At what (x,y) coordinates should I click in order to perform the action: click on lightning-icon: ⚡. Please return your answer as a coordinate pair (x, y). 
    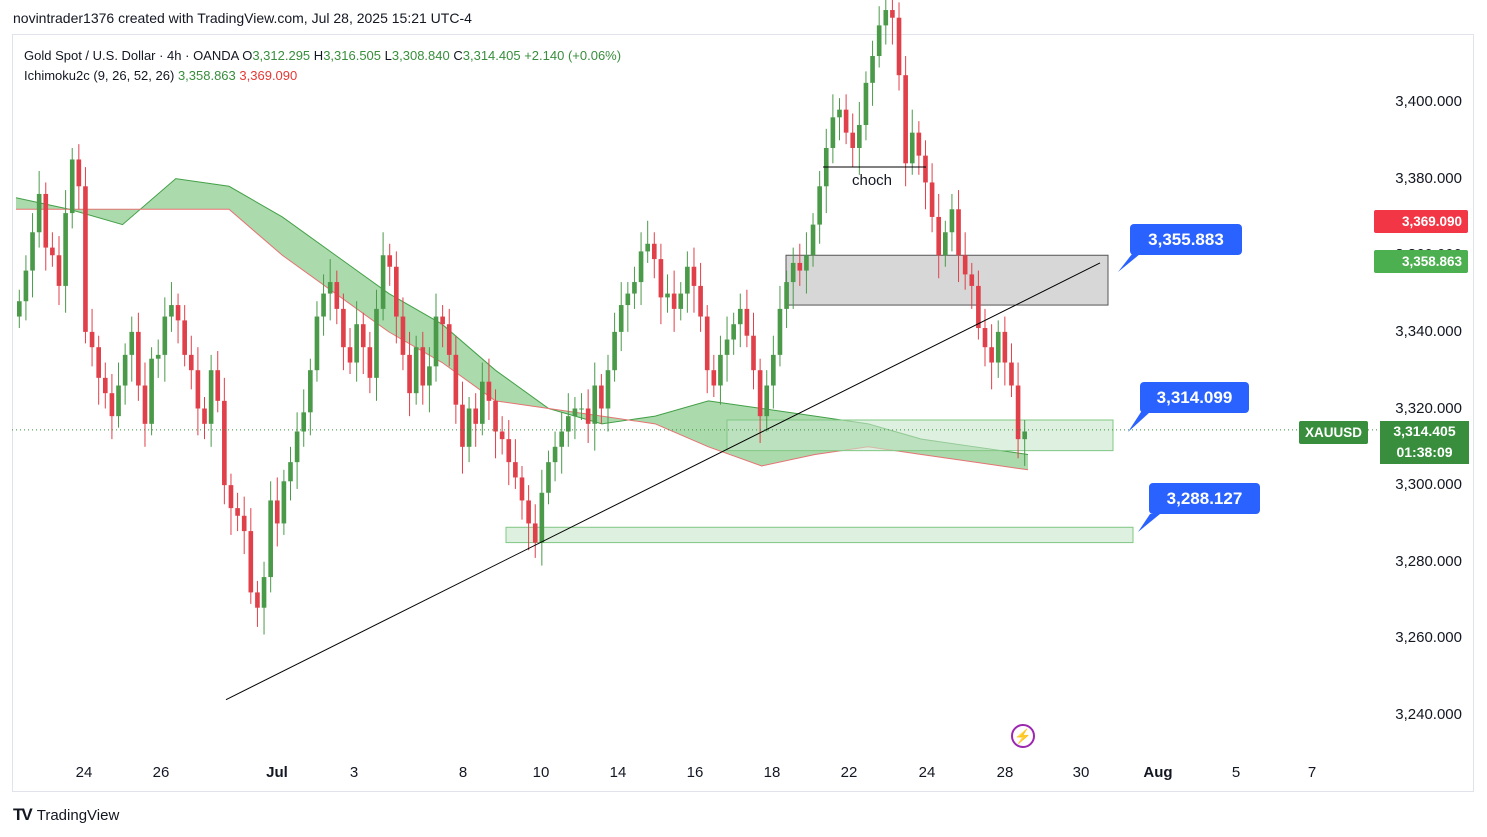
    Looking at the image, I should click on (1023, 736).